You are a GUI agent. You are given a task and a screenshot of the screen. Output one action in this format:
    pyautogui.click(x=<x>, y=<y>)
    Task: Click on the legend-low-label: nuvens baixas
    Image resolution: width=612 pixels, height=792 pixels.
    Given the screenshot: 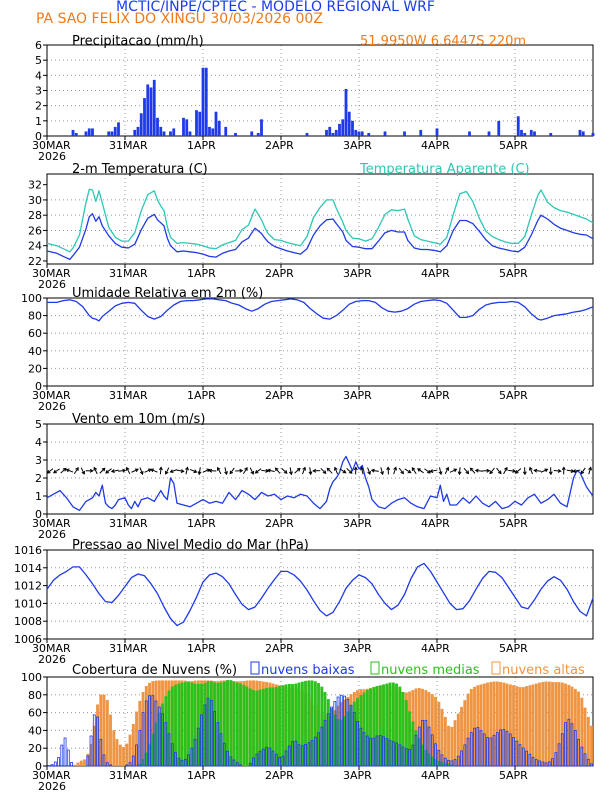 What is the action you would take?
    pyautogui.click(x=308, y=670)
    